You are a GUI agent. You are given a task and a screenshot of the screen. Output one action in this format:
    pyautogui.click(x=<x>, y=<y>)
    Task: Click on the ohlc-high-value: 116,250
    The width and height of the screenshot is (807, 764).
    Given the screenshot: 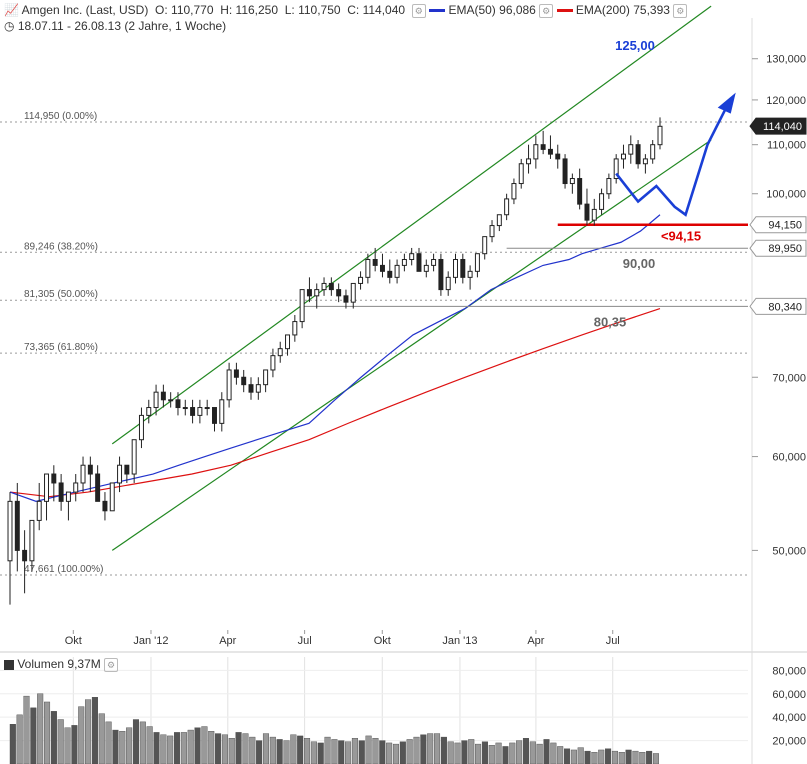 What is the action you would take?
    pyautogui.click(x=257, y=10)
    